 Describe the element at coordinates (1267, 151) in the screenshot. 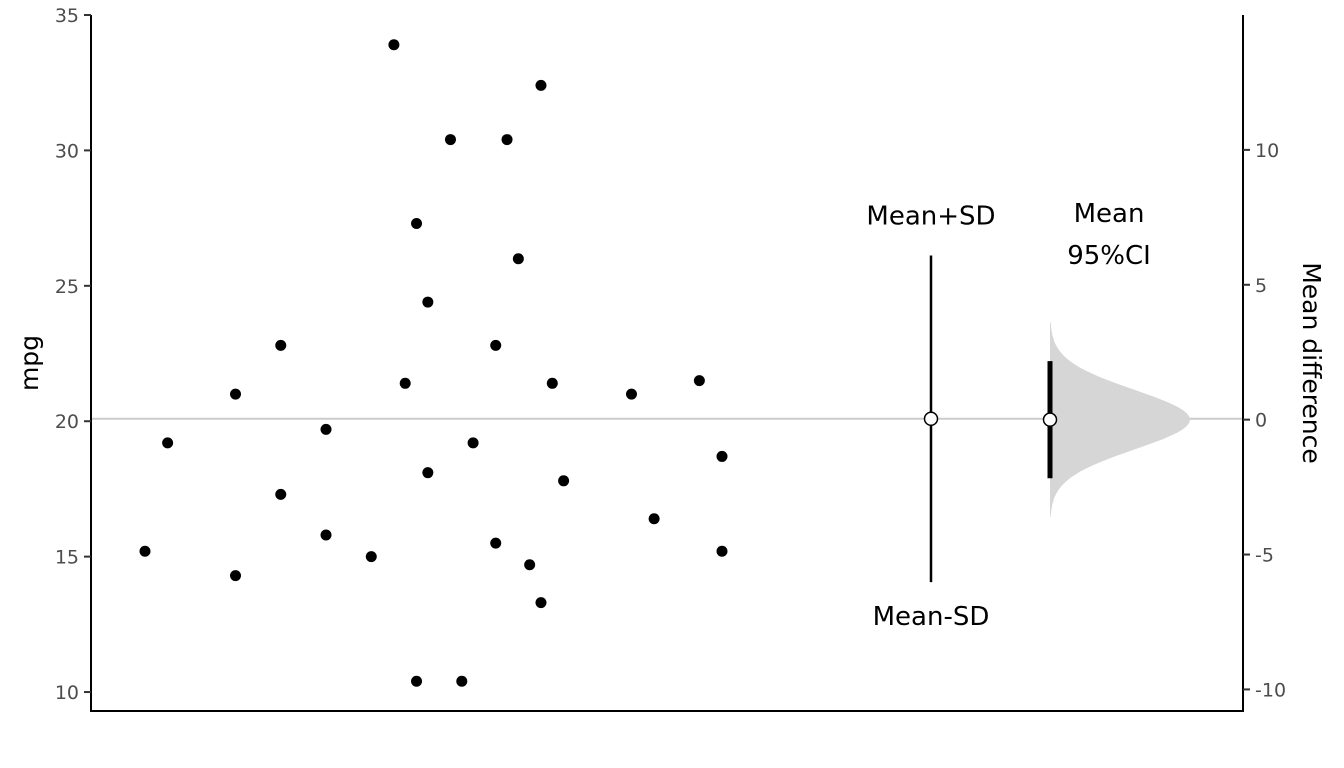

I see `secondary-y-tick-label: 10` at that location.